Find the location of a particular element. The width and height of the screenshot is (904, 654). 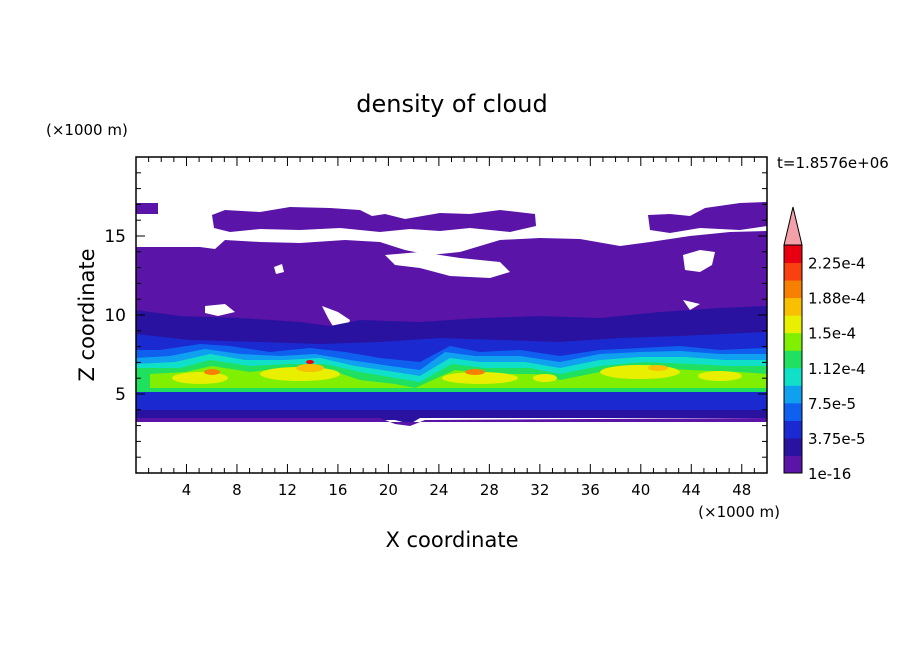

x-tick-label: 24 is located at coordinates (438, 490).